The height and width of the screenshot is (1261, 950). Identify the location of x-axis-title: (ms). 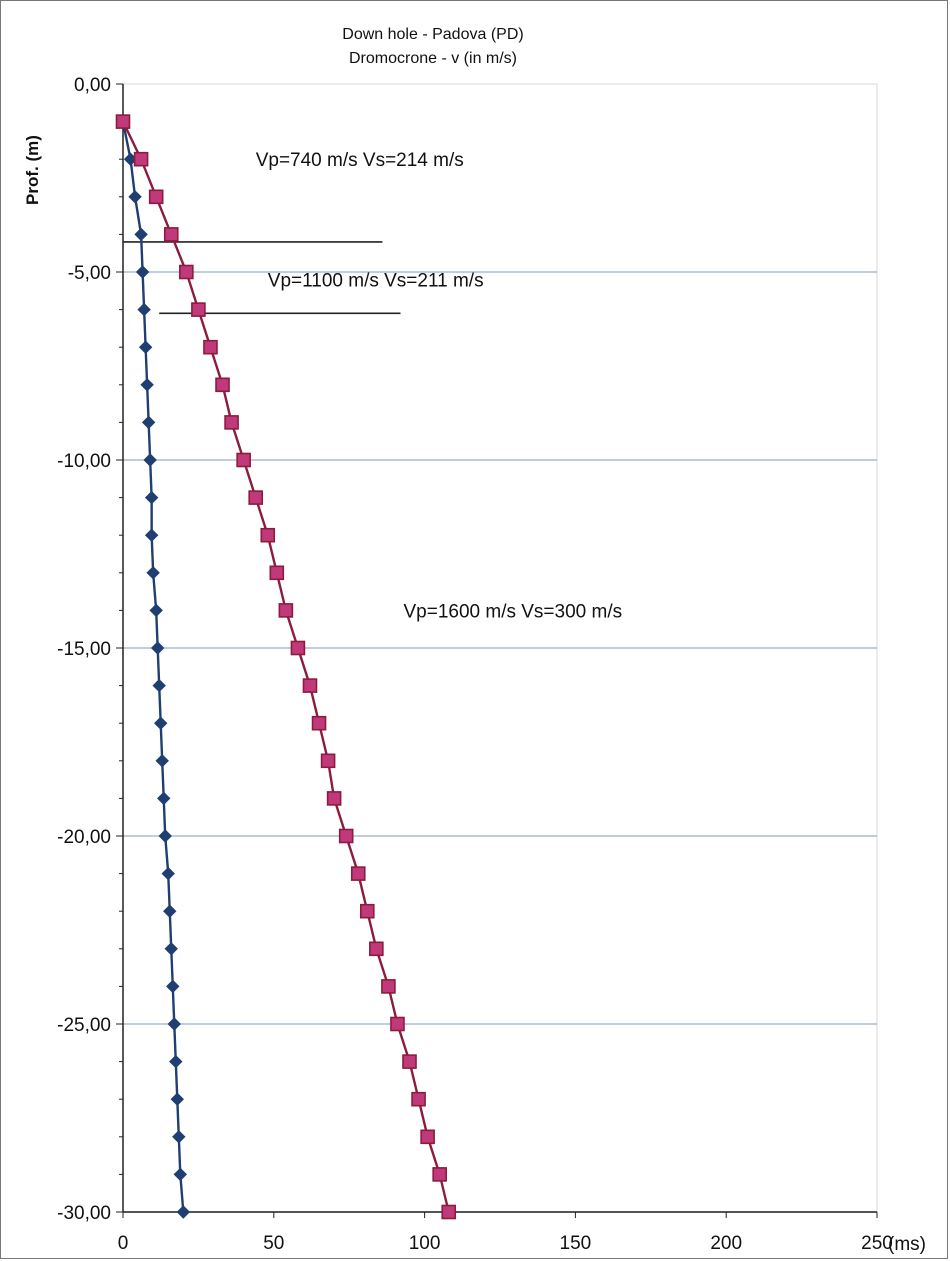
(907, 1244).